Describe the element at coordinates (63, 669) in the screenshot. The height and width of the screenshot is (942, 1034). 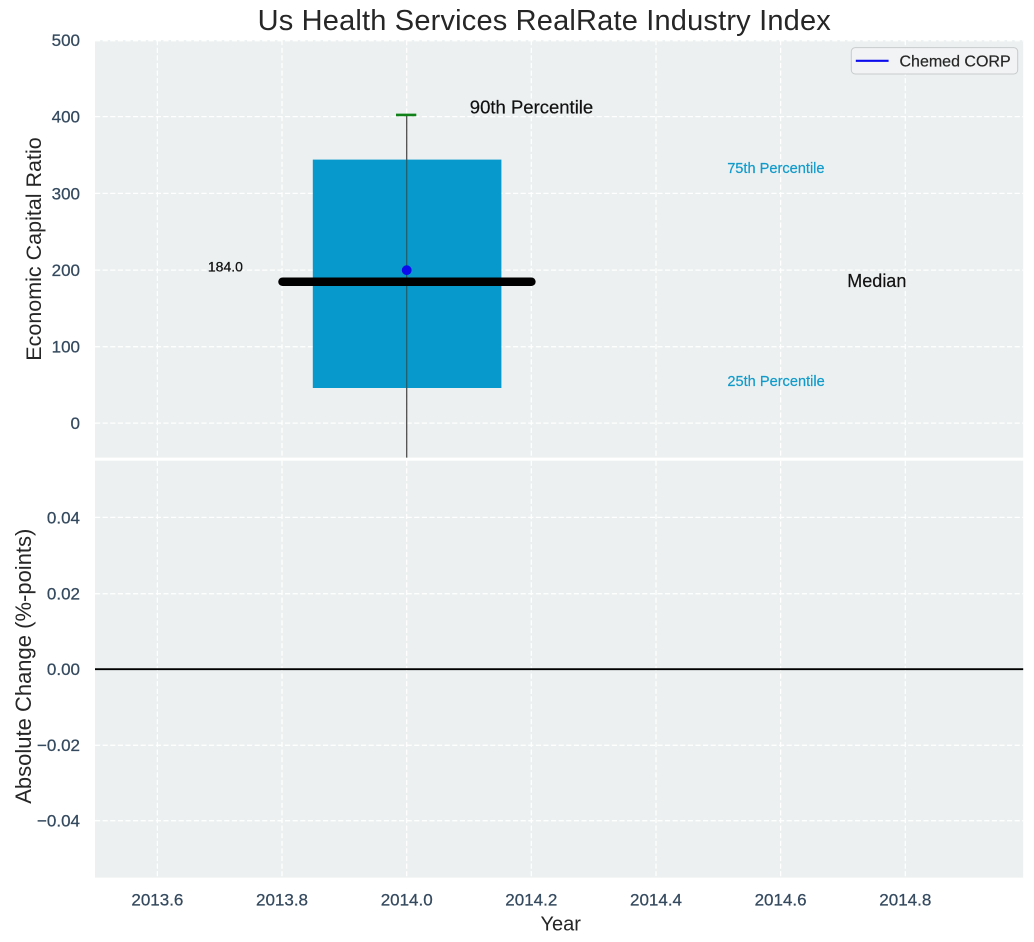
I see `svg-text: 0.00` at that location.